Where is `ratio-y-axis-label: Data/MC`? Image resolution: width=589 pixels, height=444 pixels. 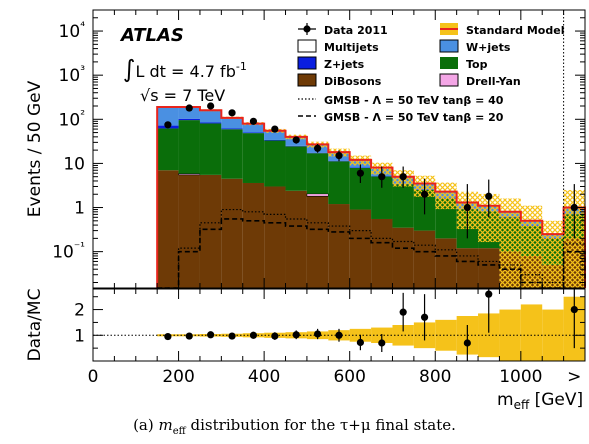 ratio-y-axis-label: Data/MC is located at coordinates (35, 325).